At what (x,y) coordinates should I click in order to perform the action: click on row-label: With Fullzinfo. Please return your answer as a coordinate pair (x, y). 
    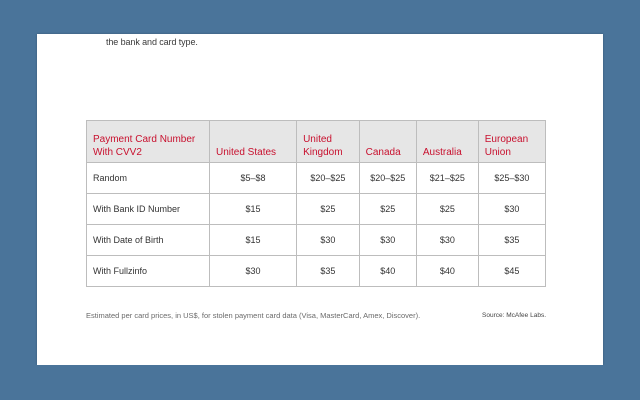
    Looking at the image, I should click on (148, 271).